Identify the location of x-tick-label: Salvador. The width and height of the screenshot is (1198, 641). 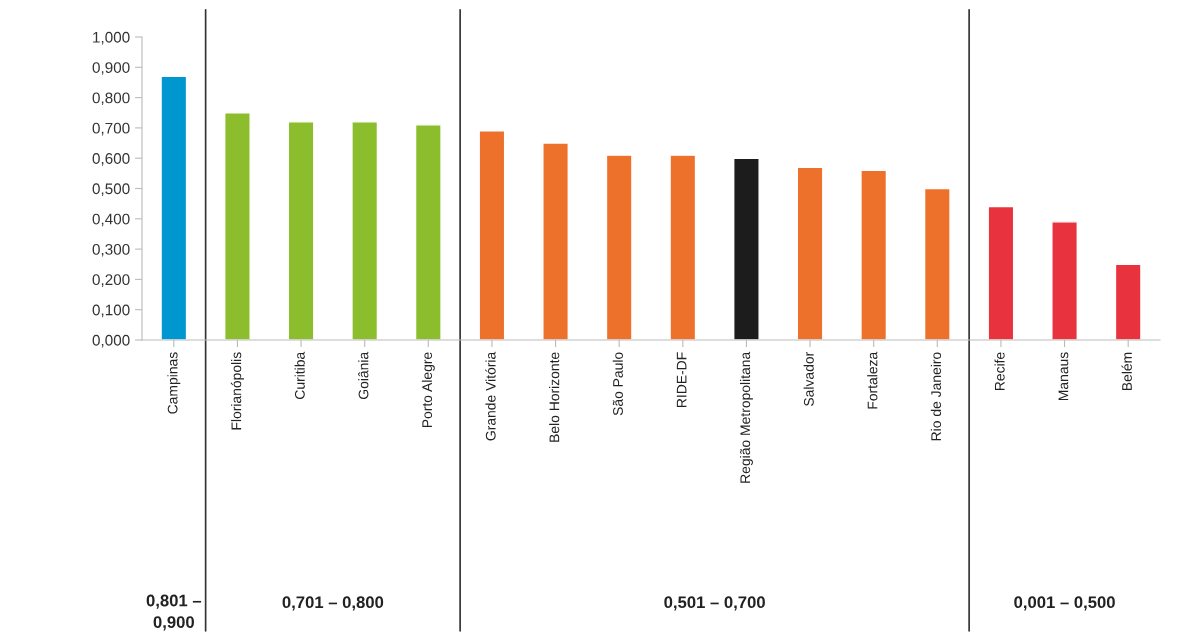
(808, 379).